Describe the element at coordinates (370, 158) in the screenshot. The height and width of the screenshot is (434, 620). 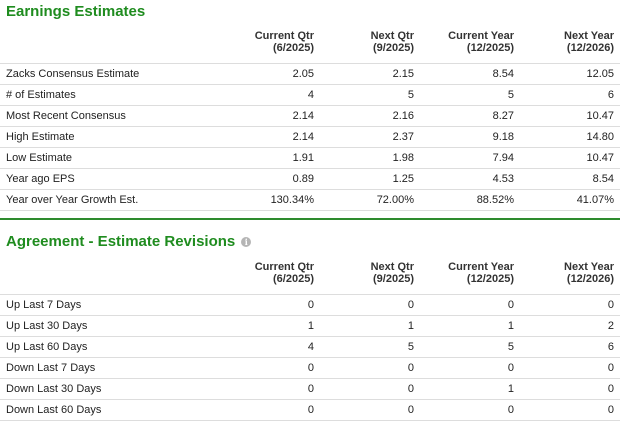
I see `table-cell: 1.98` at that location.